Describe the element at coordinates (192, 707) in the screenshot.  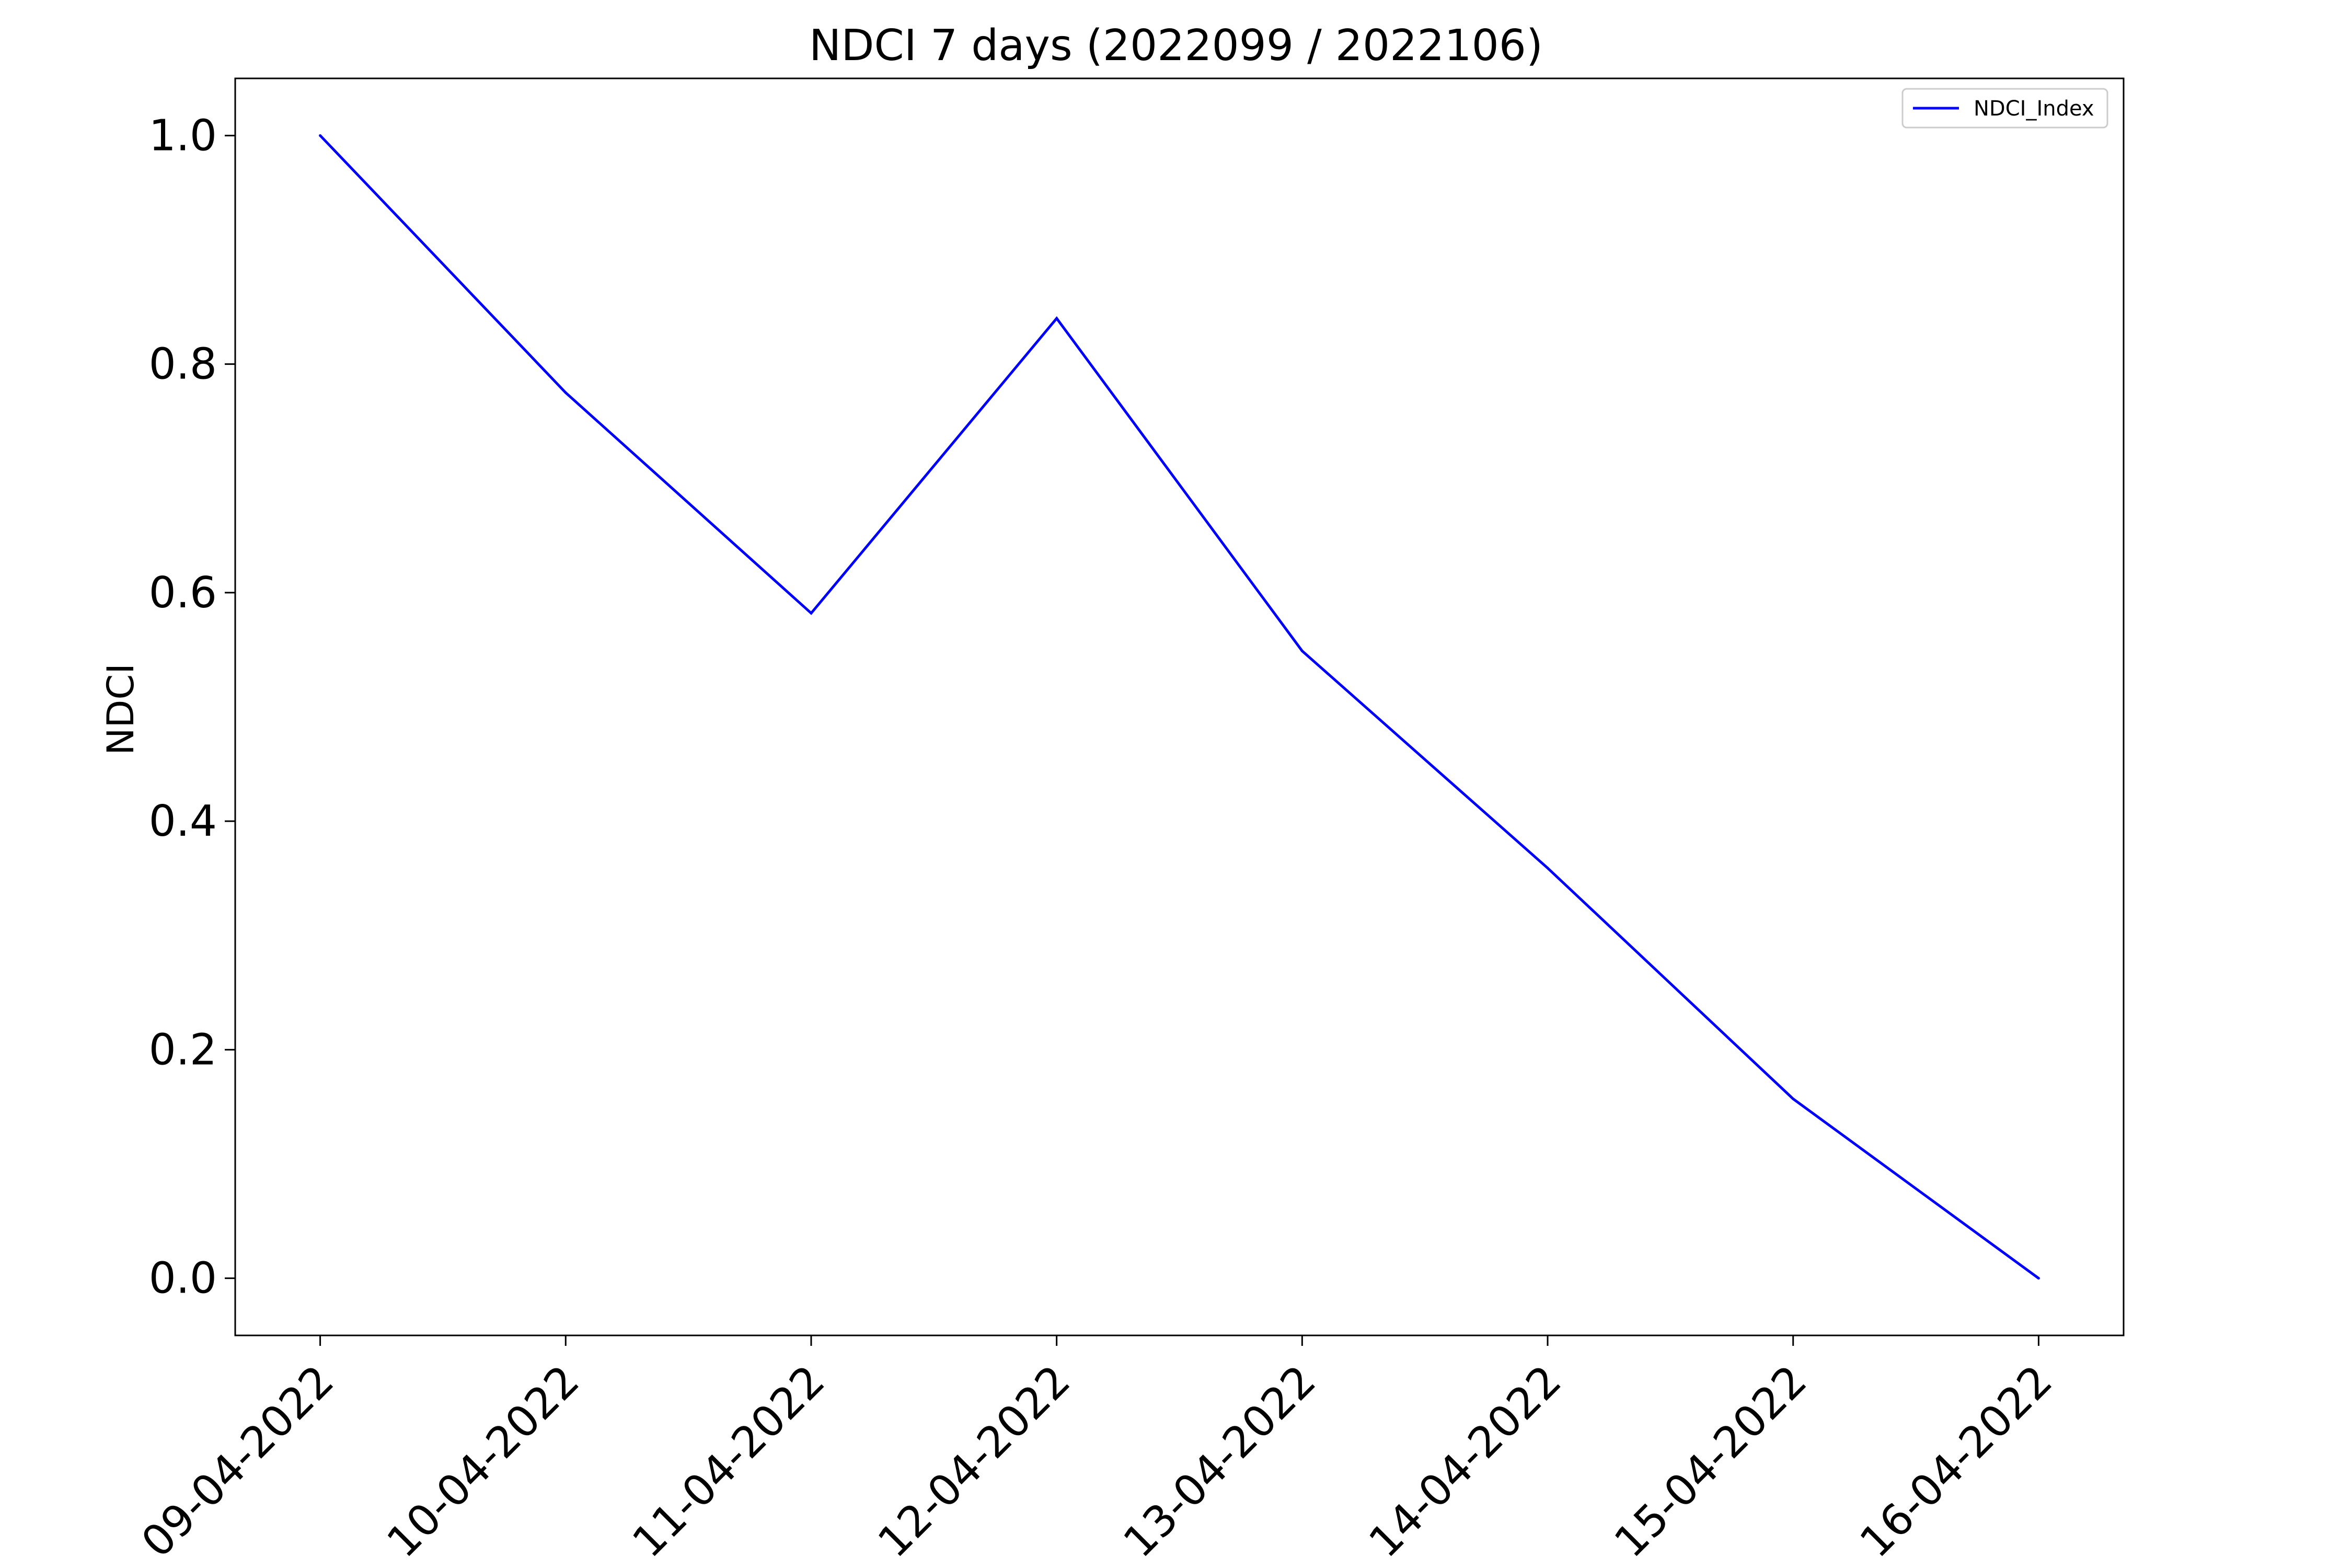
I see `y-axis-ticks: 0.0 0.2 0.4 0.6 0.8 1.0` at that location.